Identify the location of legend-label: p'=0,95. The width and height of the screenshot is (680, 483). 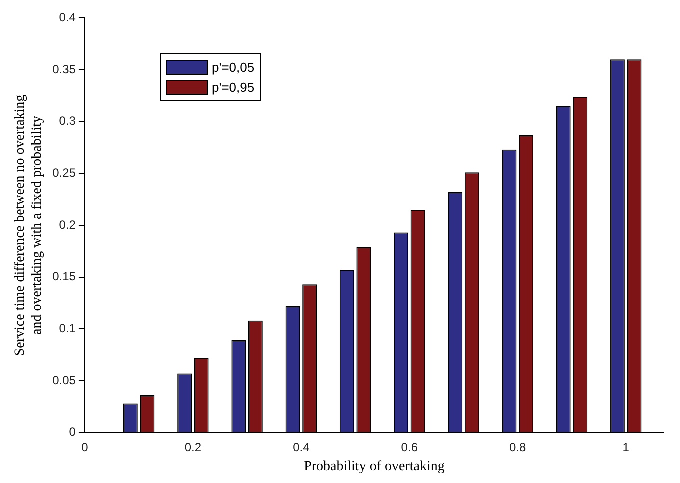
(233, 87).